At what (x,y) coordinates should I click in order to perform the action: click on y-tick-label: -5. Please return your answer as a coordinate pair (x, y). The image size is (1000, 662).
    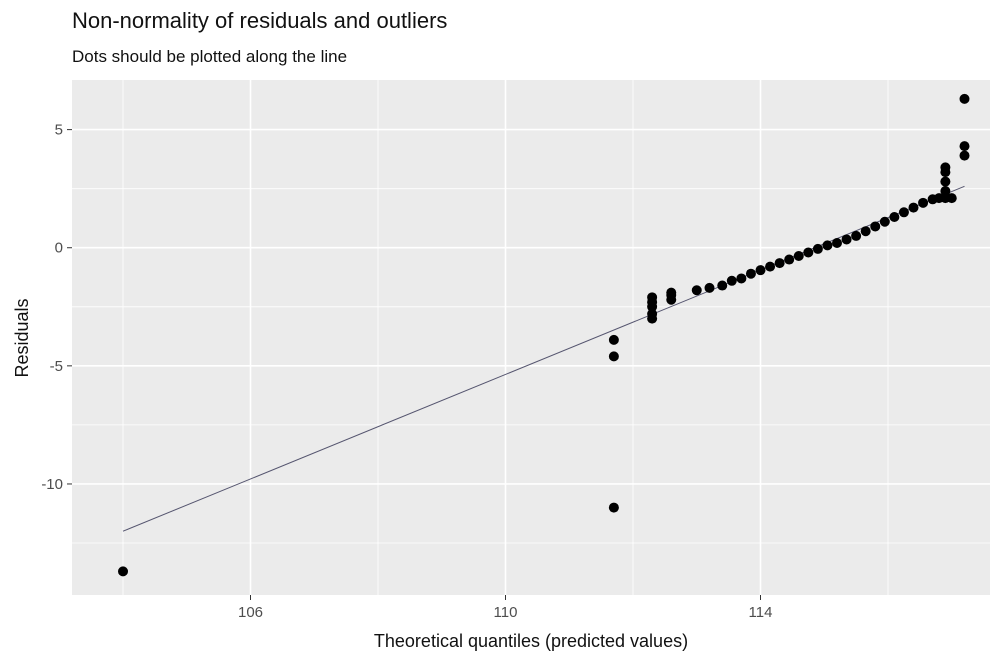
    Looking at the image, I should click on (56, 366).